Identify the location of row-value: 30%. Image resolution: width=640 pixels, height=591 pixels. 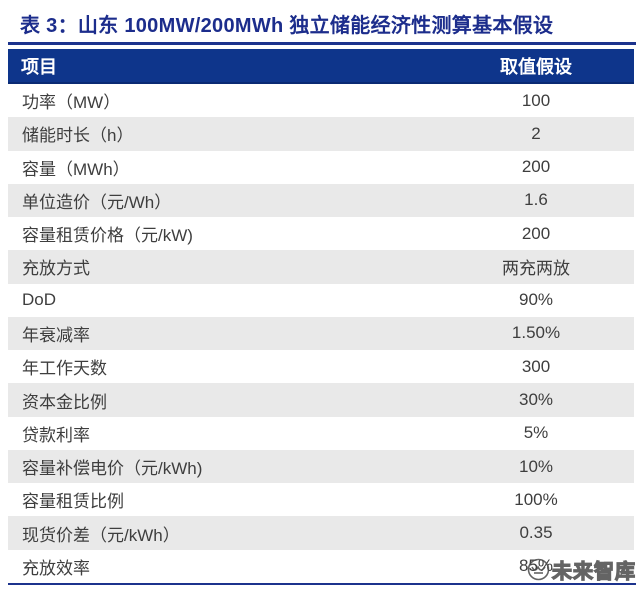
(536, 400).